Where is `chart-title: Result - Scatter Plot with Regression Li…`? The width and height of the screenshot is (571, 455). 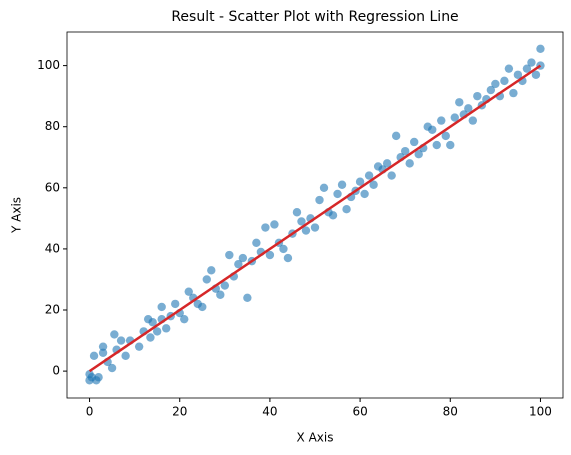 chart-title: Result - Scatter Plot with Regression Li… is located at coordinates (314, 17).